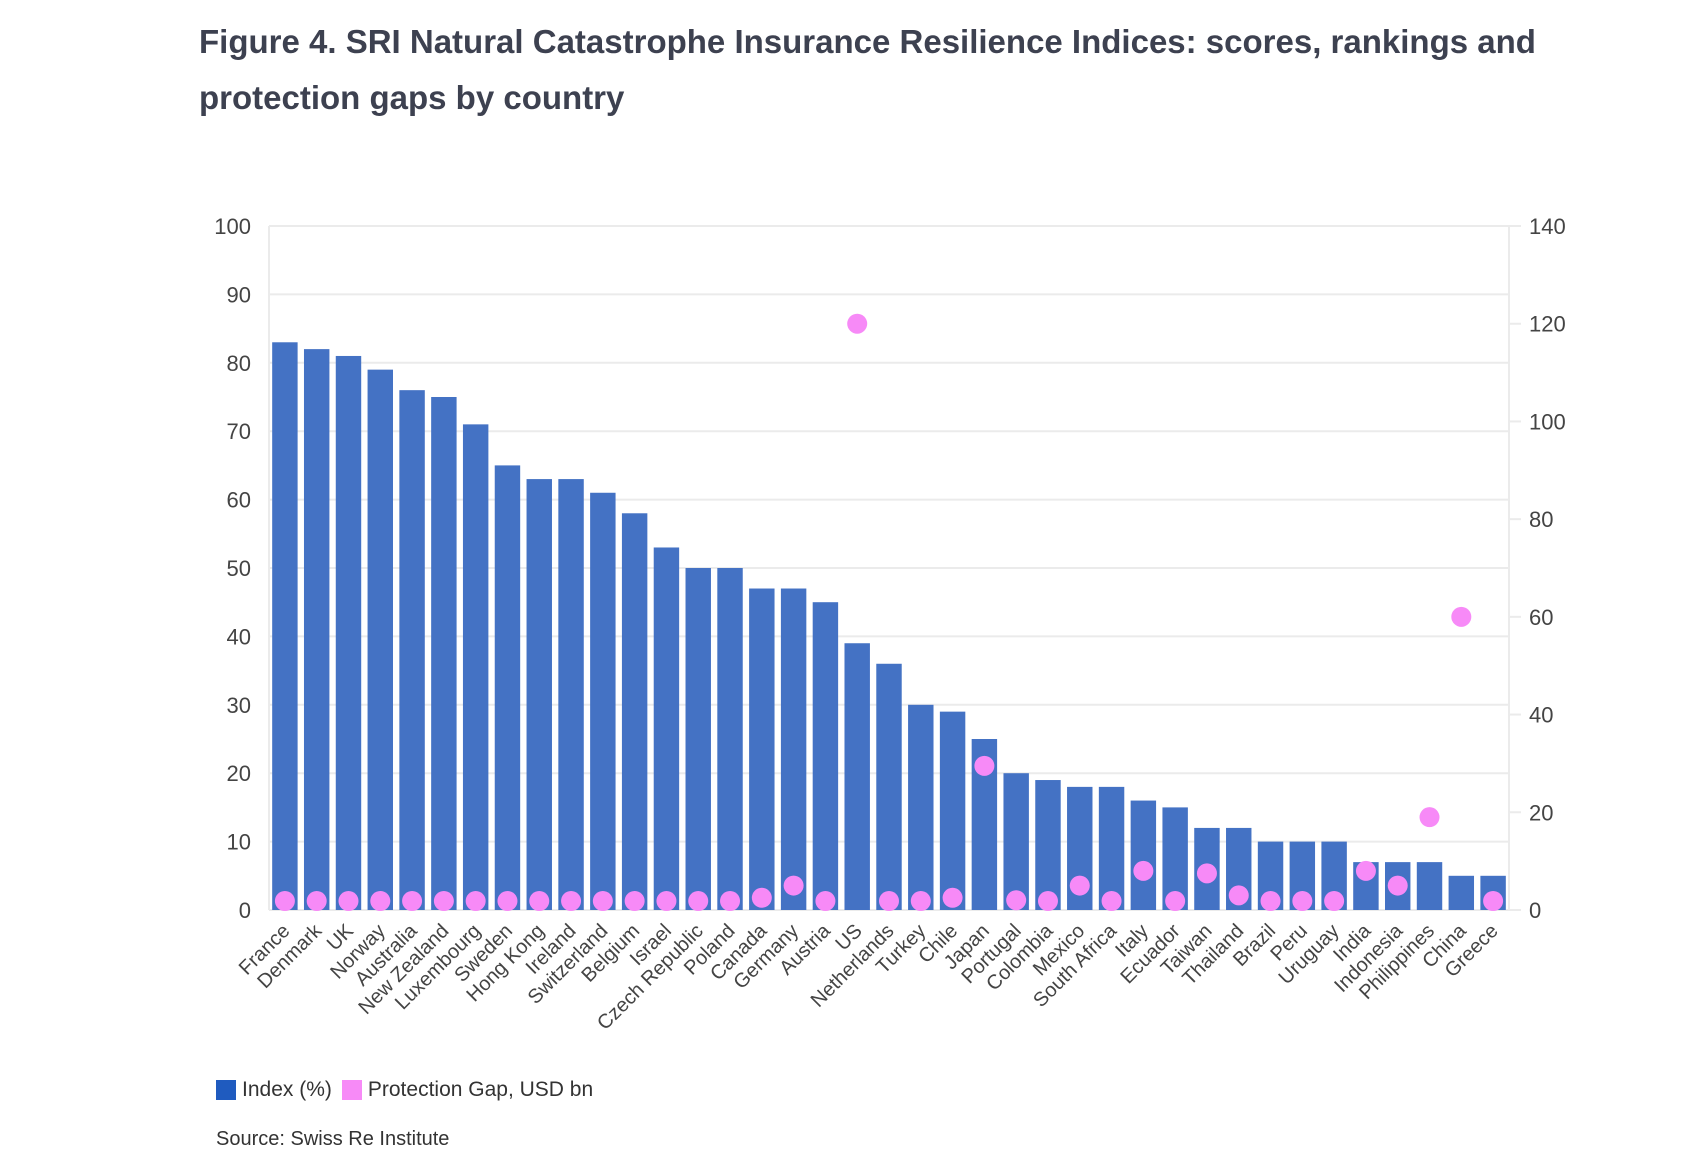 The height and width of the screenshot is (1160, 1686). I want to click on bar-turkey, so click(921, 807).